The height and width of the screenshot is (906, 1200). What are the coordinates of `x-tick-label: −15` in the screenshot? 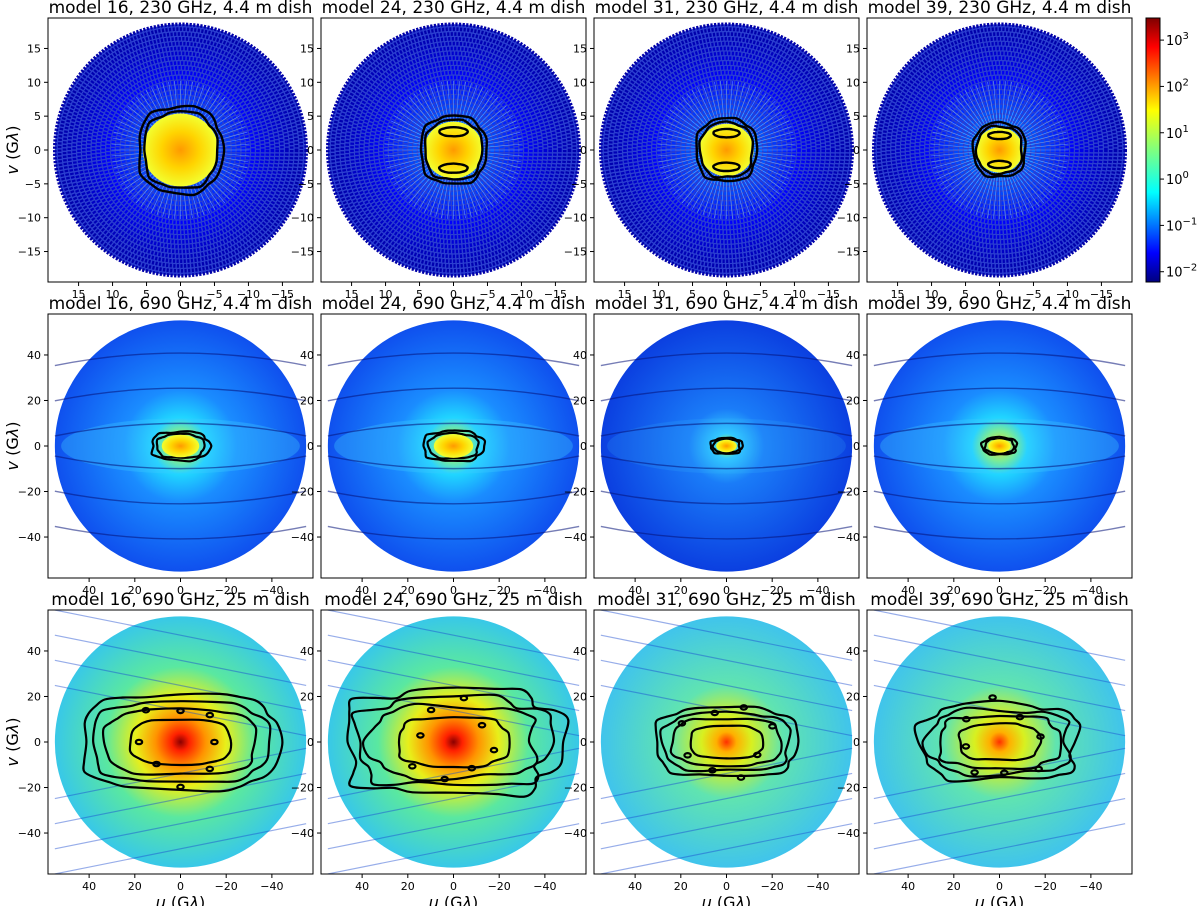 It's located at (282, 294).